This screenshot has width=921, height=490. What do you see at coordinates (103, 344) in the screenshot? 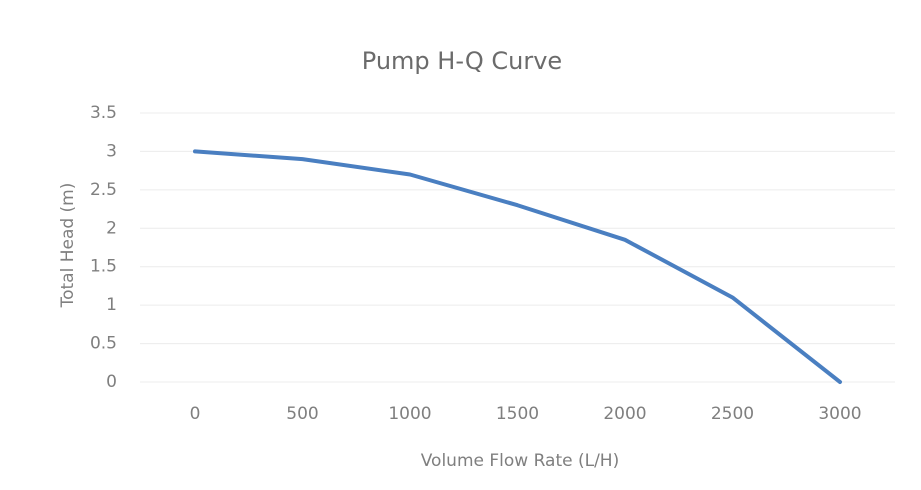
I see `y-tick-label: 0.5` at bounding box center [103, 344].